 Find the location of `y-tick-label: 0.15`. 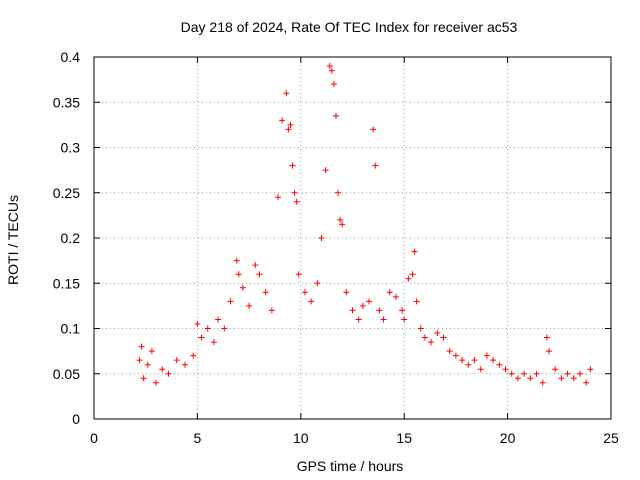

y-tick-label: 0.15 is located at coordinates (66, 283).